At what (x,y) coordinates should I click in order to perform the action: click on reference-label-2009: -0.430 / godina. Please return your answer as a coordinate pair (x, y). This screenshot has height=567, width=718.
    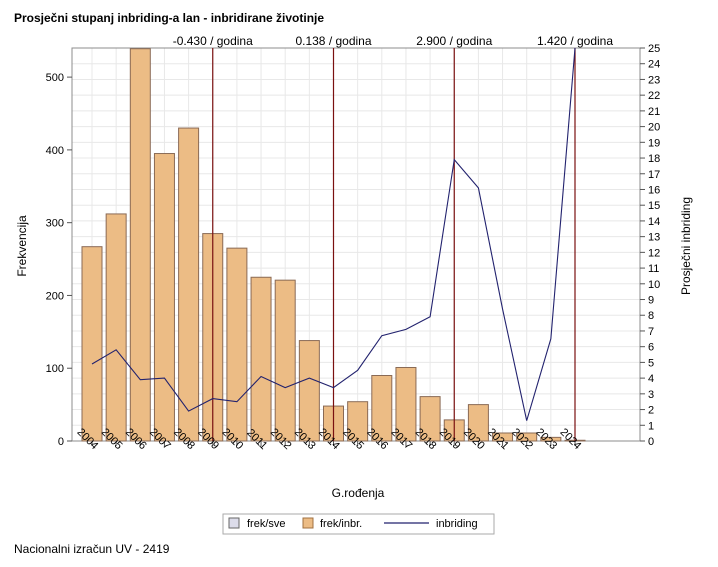
    Looking at the image, I should click on (213, 41).